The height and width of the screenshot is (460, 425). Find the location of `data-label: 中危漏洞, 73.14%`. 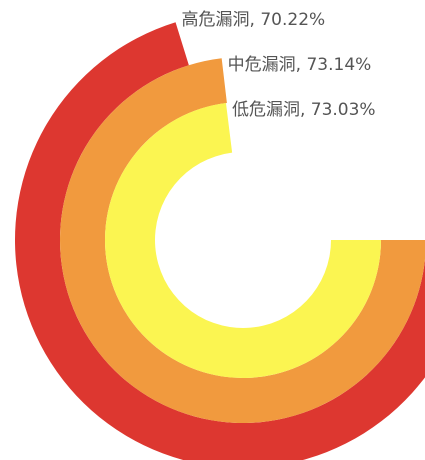

data-label: 中危漏洞, 73.14% is located at coordinates (300, 65).